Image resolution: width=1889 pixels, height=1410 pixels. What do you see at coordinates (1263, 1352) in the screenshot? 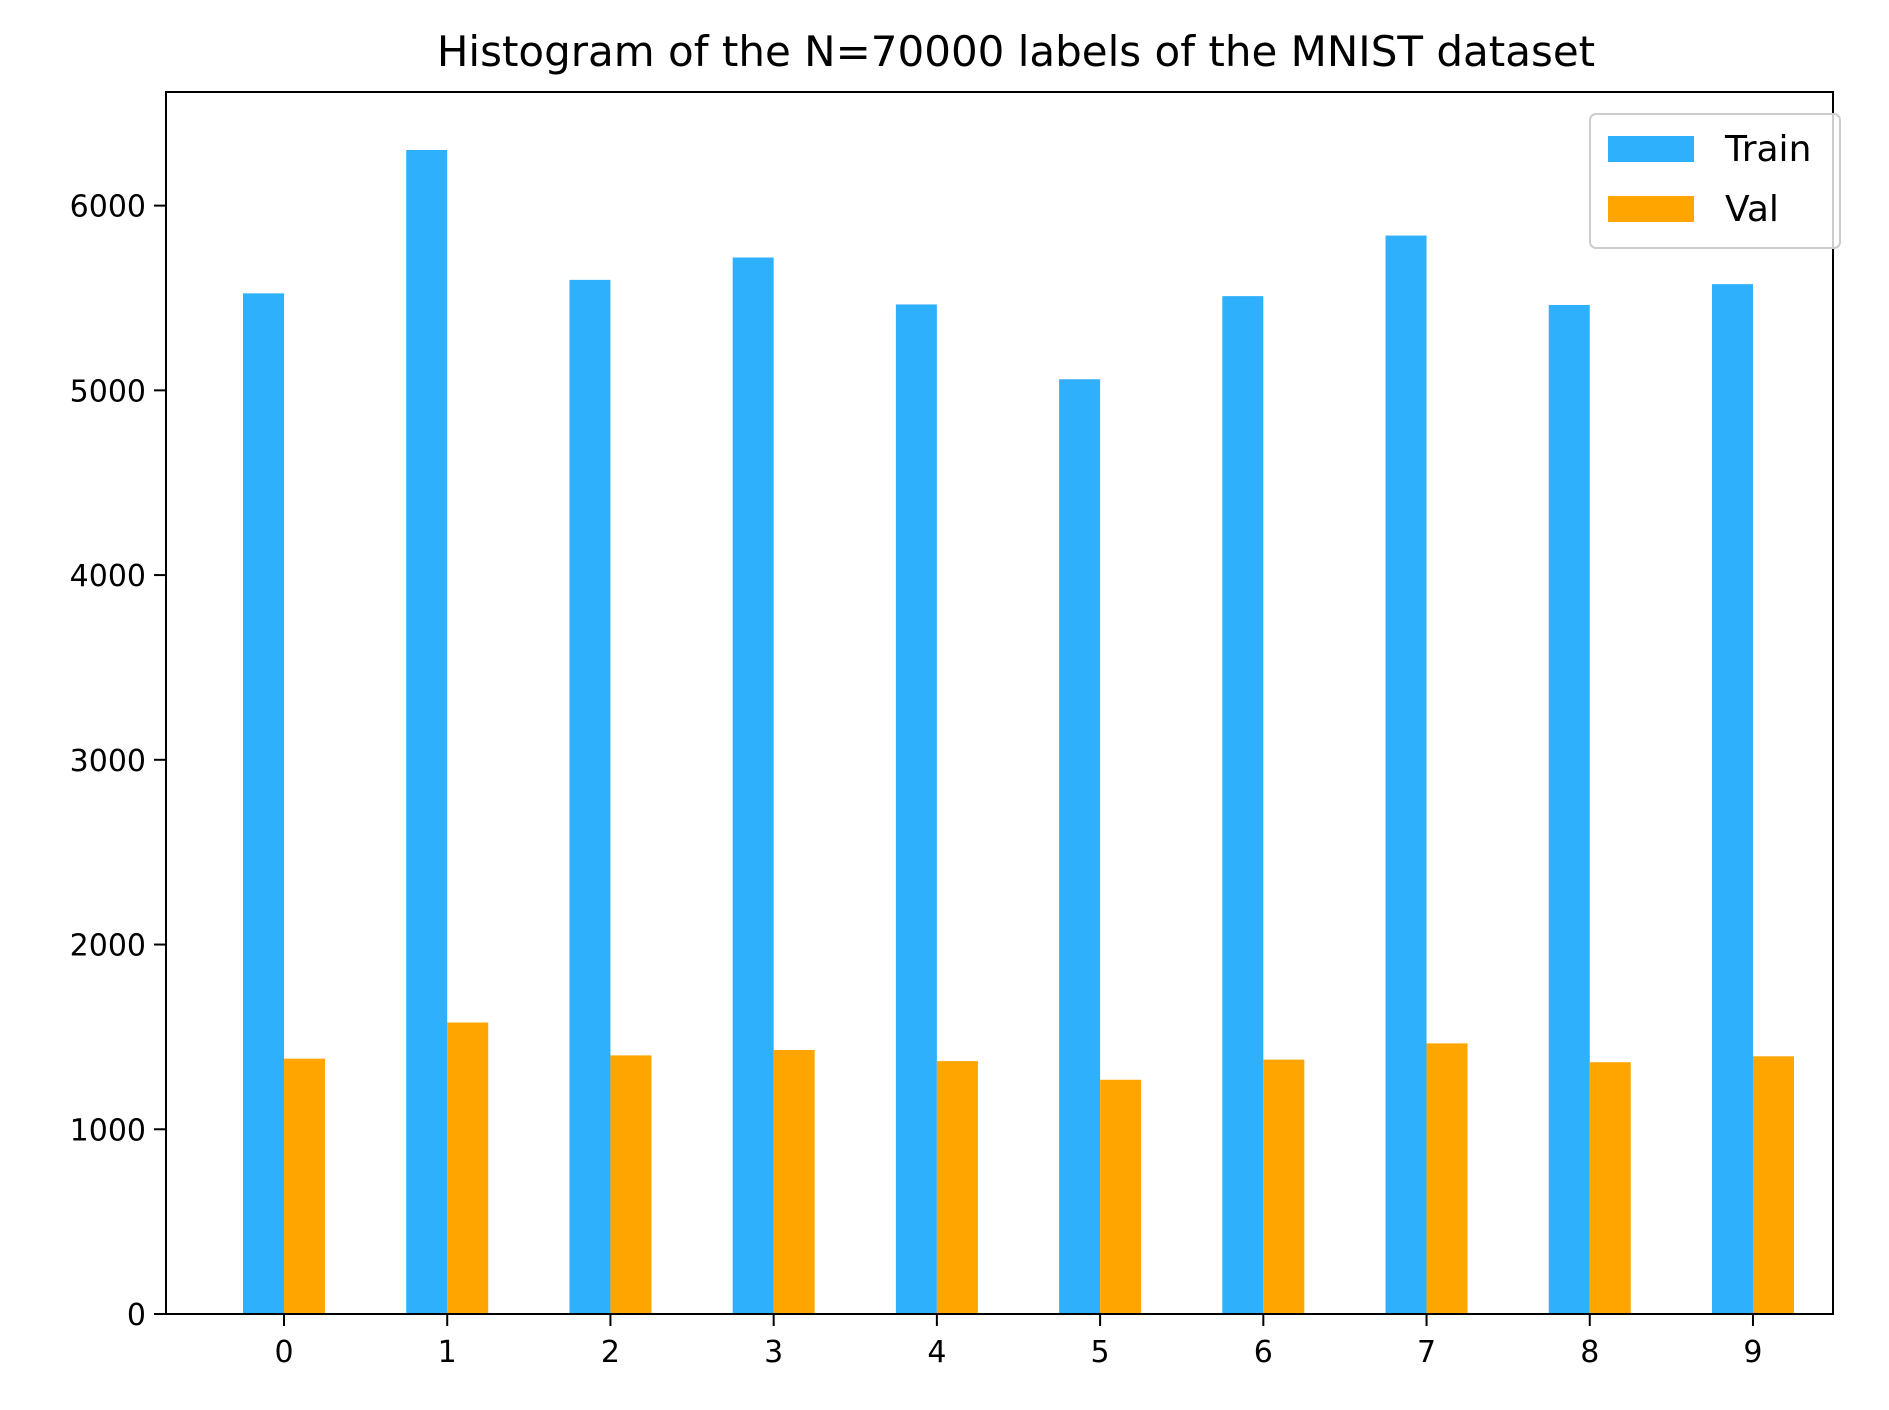
I see `x-tick-label: 6` at bounding box center [1263, 1352].